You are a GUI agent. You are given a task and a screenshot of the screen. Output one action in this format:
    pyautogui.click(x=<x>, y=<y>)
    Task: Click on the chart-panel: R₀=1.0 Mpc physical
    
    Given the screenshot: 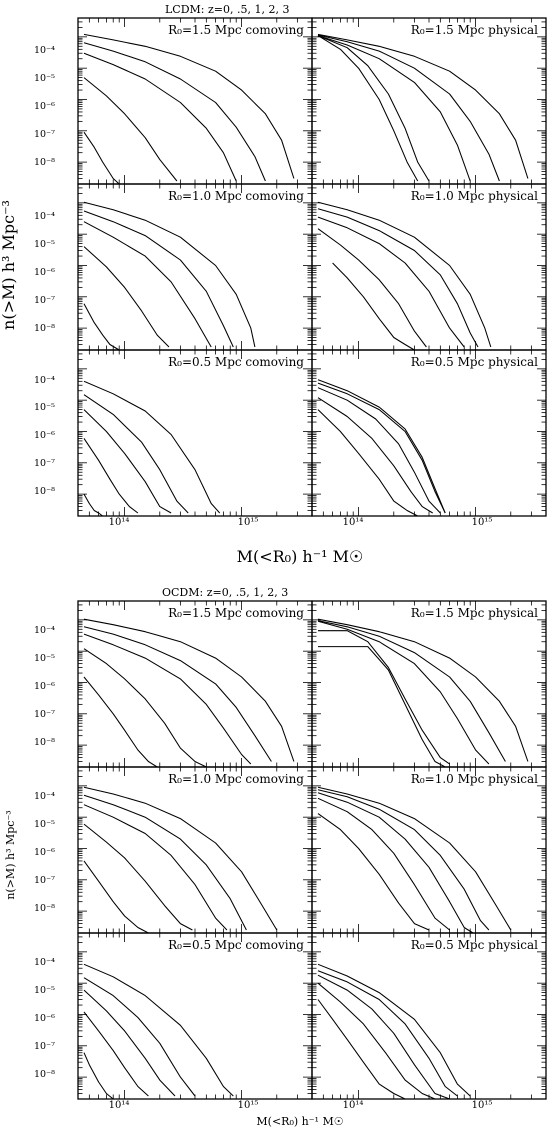 What is the action you would take?
    pyautogui.click(x=429, y=267)
    